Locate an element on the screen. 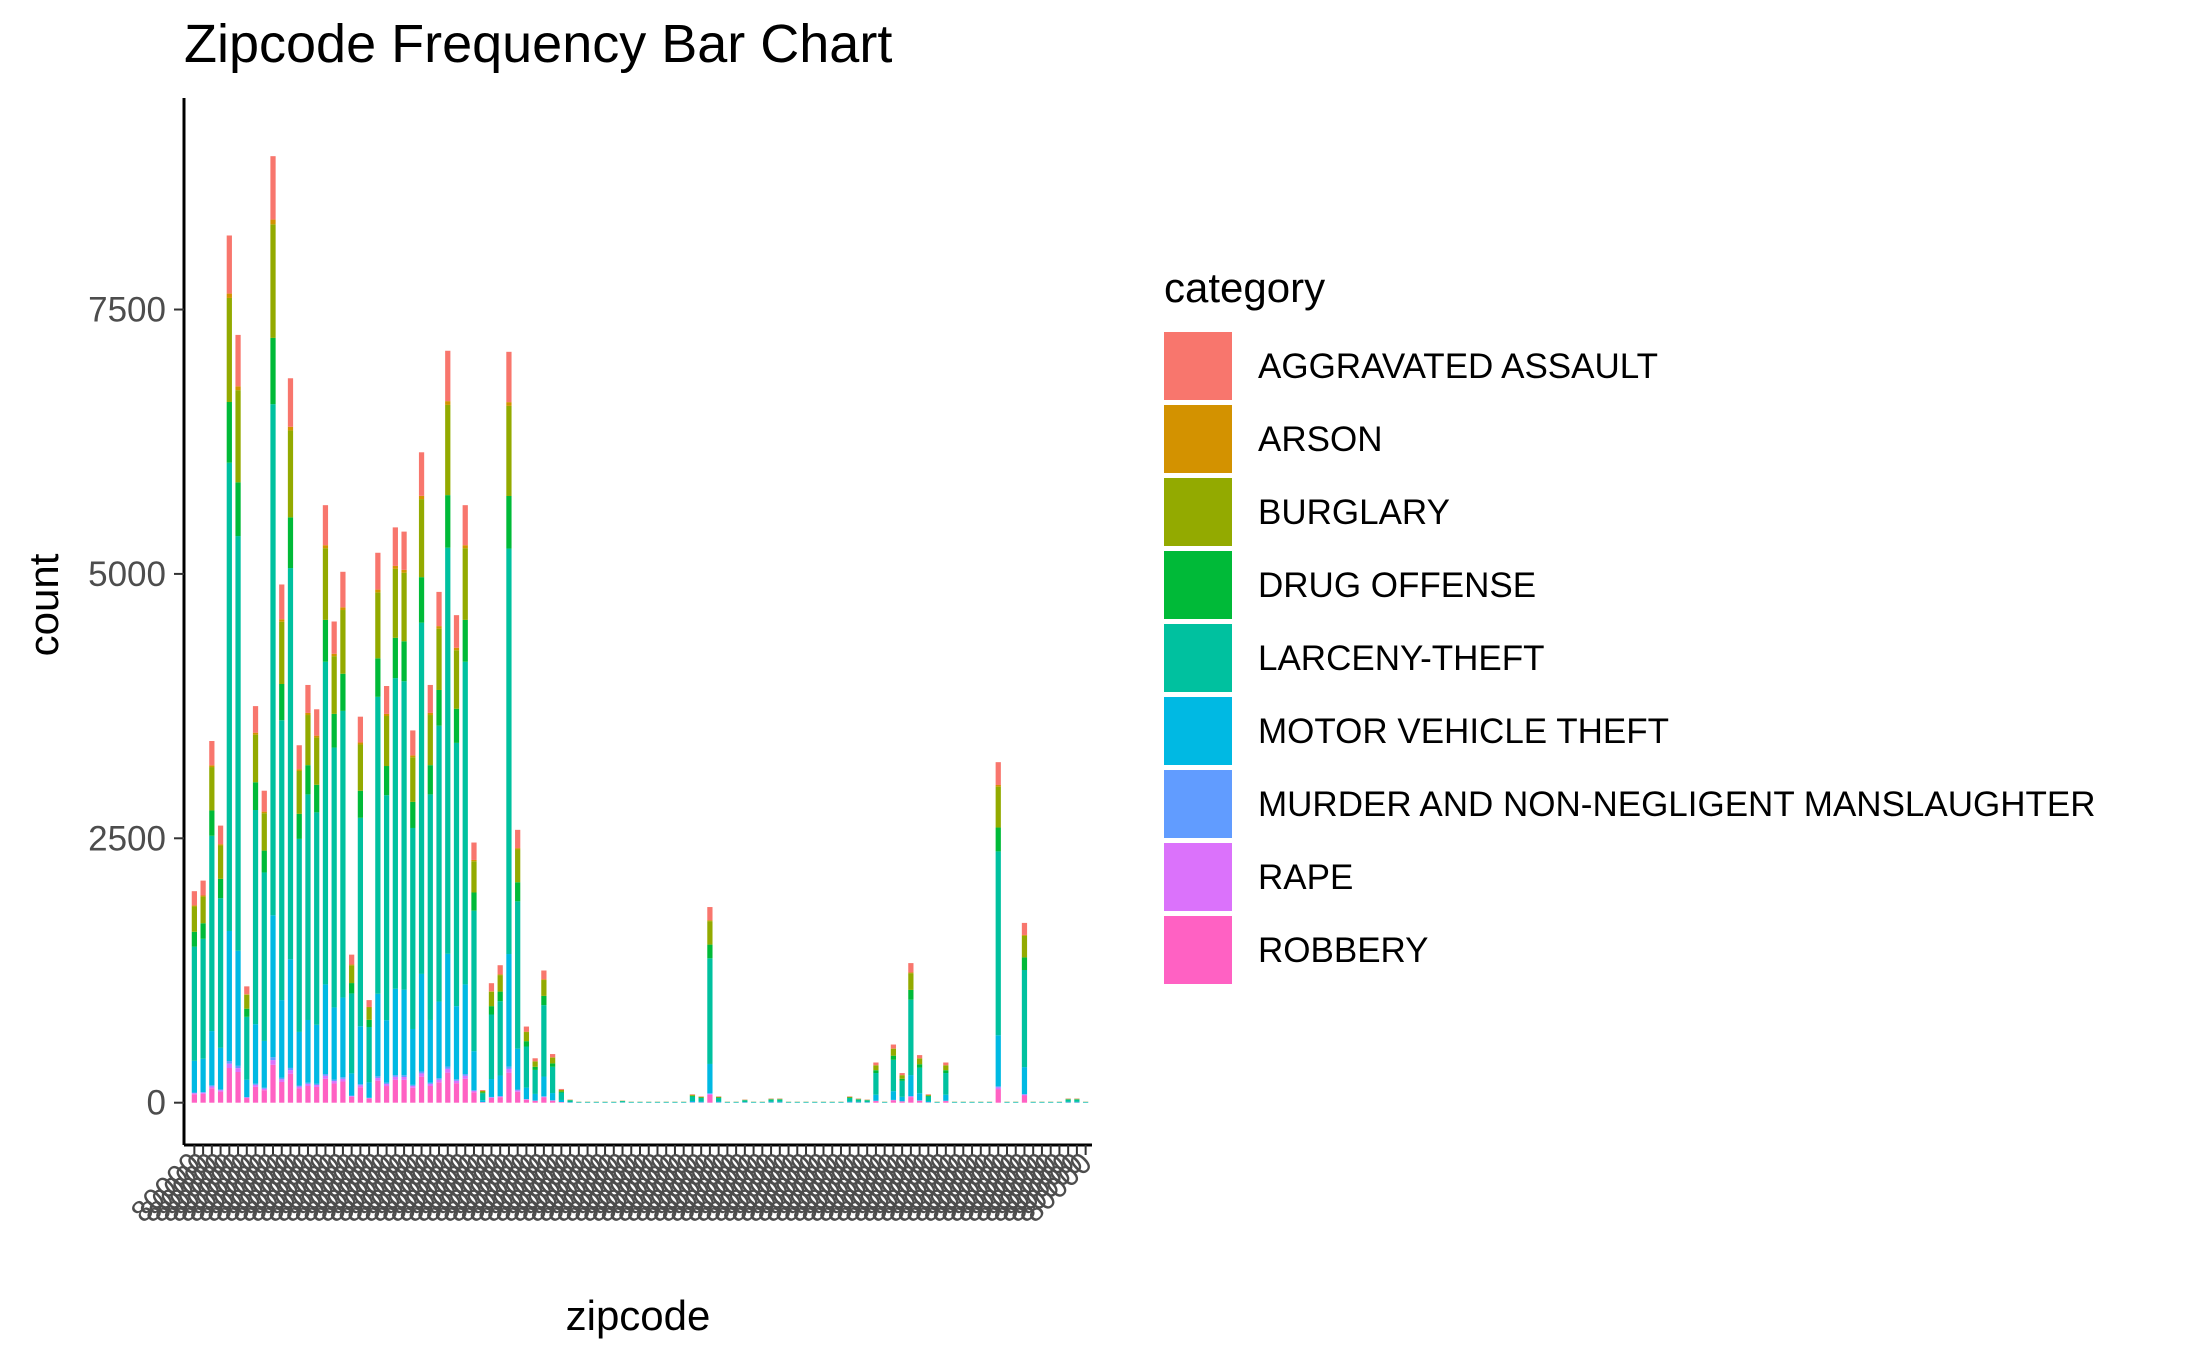 This screenshot has height=1350, width=2187. legend-key is located at coordinates (1198, 731).